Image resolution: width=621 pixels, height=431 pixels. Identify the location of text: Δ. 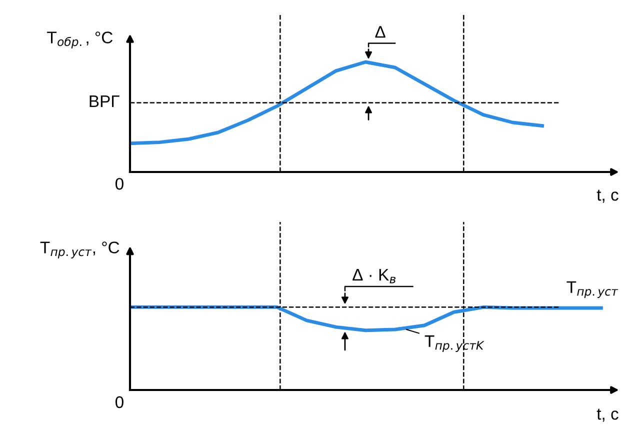
(380, 32).